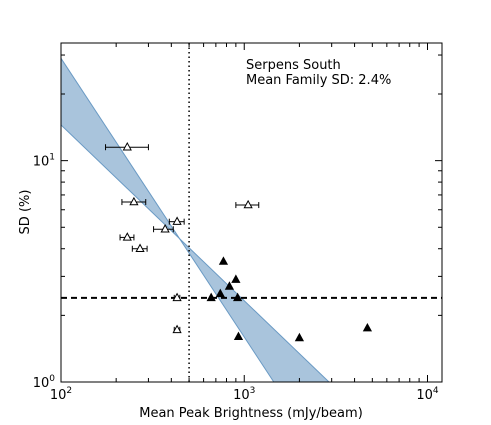 This screenshot has height=425, width=491. What do you see at coordinates (244, 394) in the screenshot?
I see `x-tick-label: 10³` at bounding box center [244, 394].